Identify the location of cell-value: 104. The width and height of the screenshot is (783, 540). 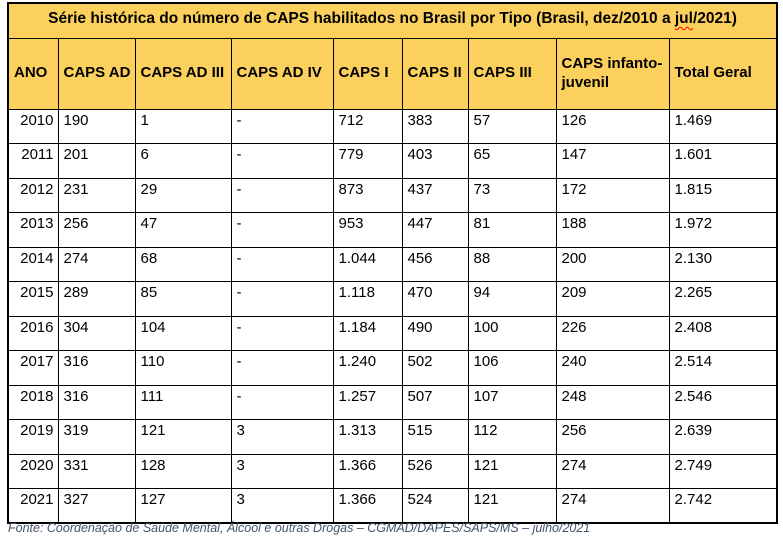
(183, 333).